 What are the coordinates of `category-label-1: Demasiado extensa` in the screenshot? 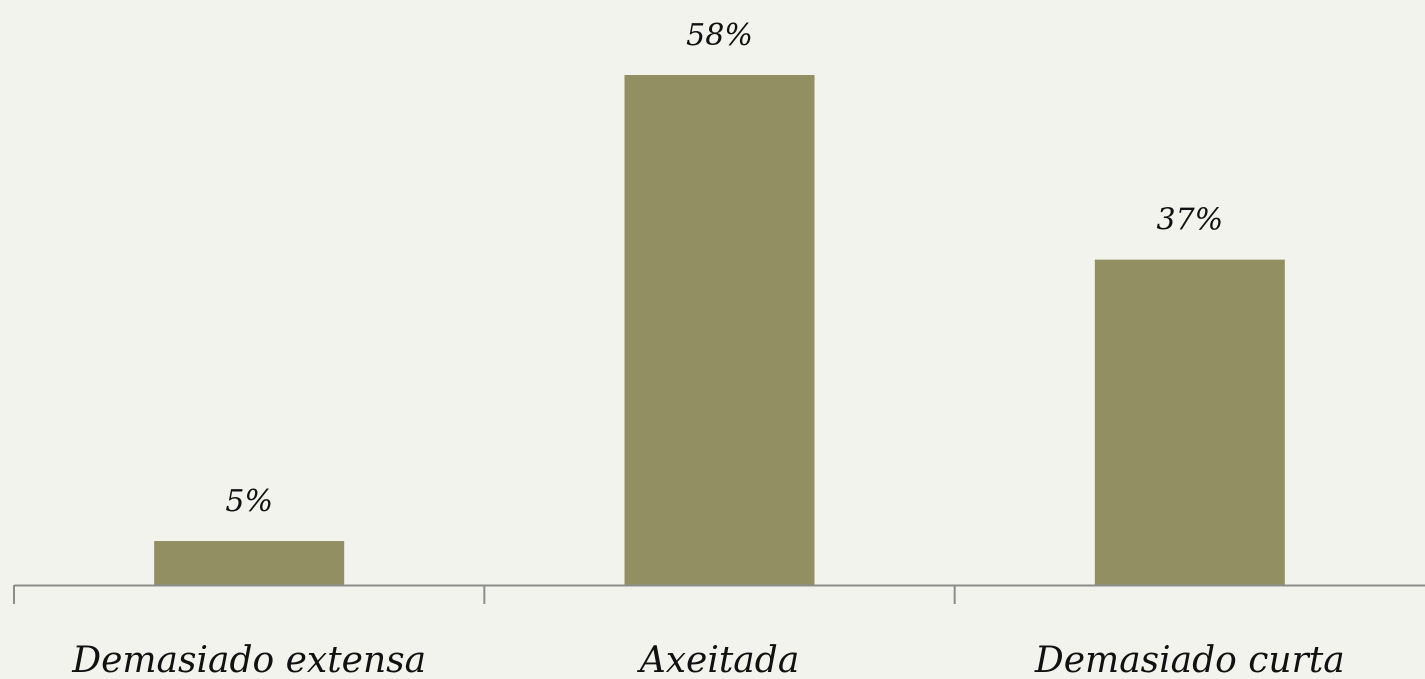 It's located at (248, 659).